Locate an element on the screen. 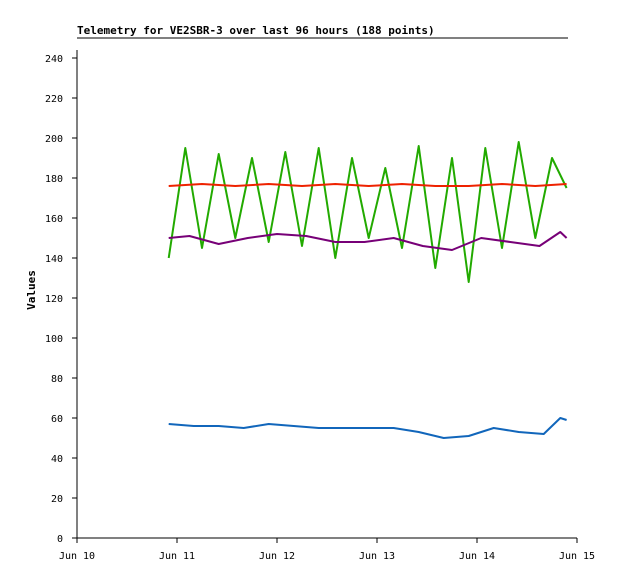  y-tick-label: 240 is located at coordinates (54, 59).